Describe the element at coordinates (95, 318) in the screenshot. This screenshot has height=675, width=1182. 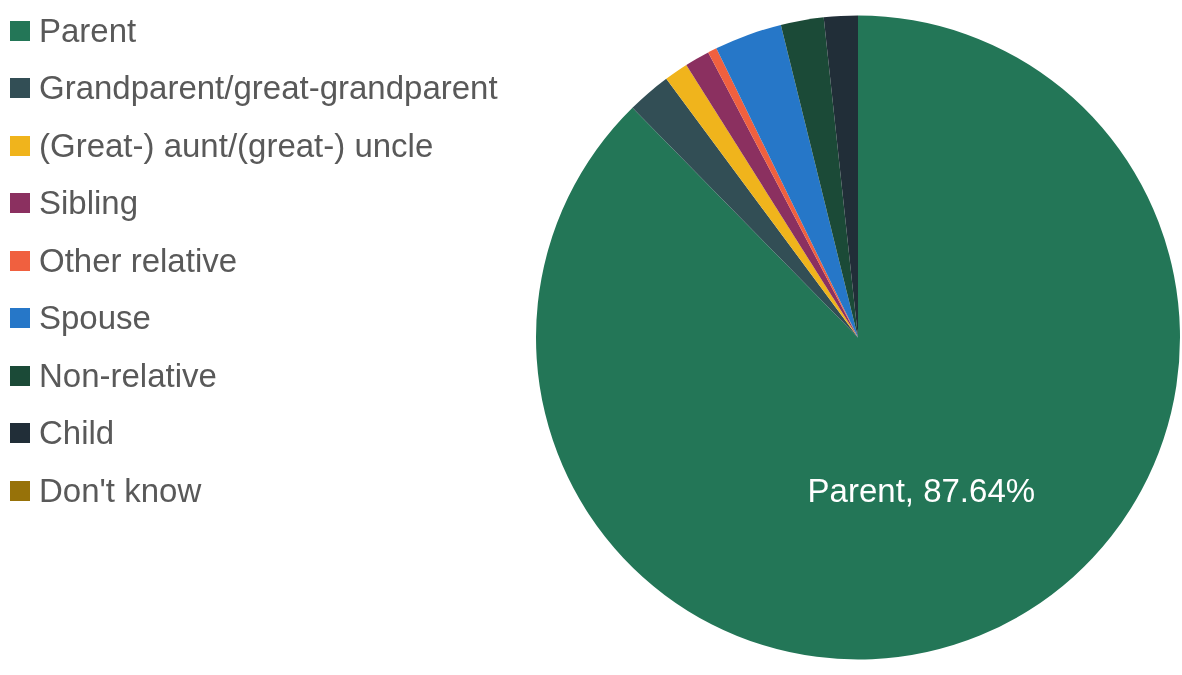
I see `legend-label: Spouse` at that location.